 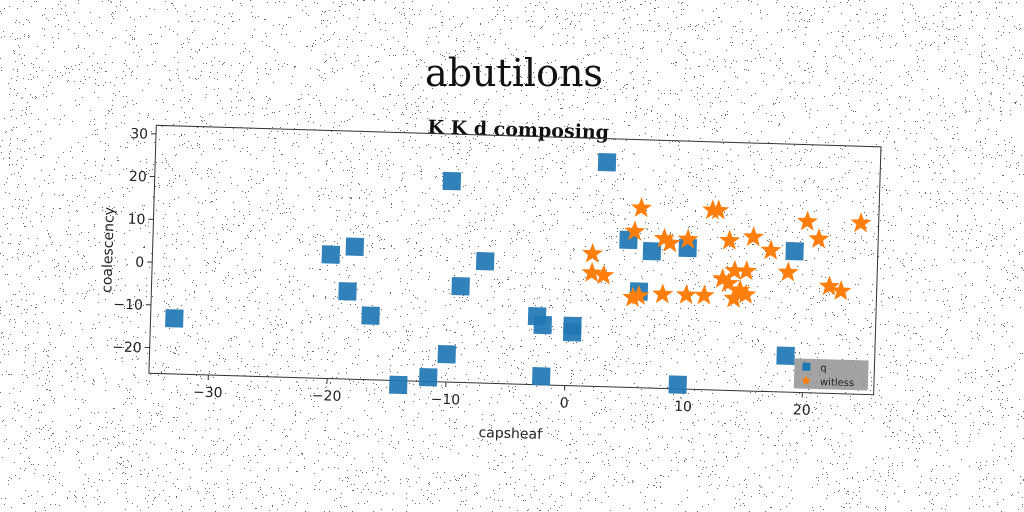 I want to click on x-tick-label: −30, so click(x=208, y=393).